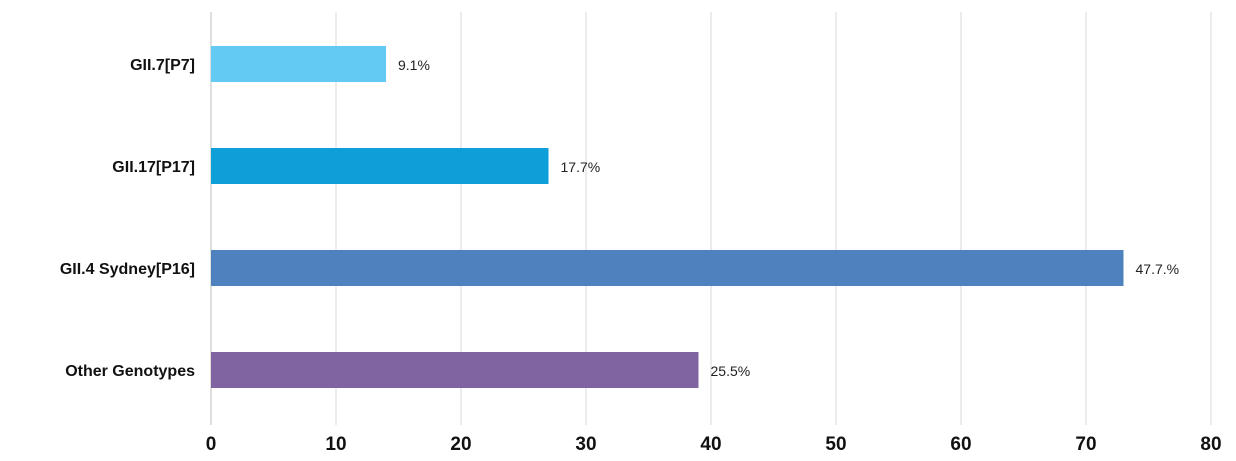 Image resolution: width=1236 pixels, height=461 pixels. What do you see at coordinates (162, 65) in the screenshot?
I see `category-label: GII.7[P7]` at bounding box center [162, 65].